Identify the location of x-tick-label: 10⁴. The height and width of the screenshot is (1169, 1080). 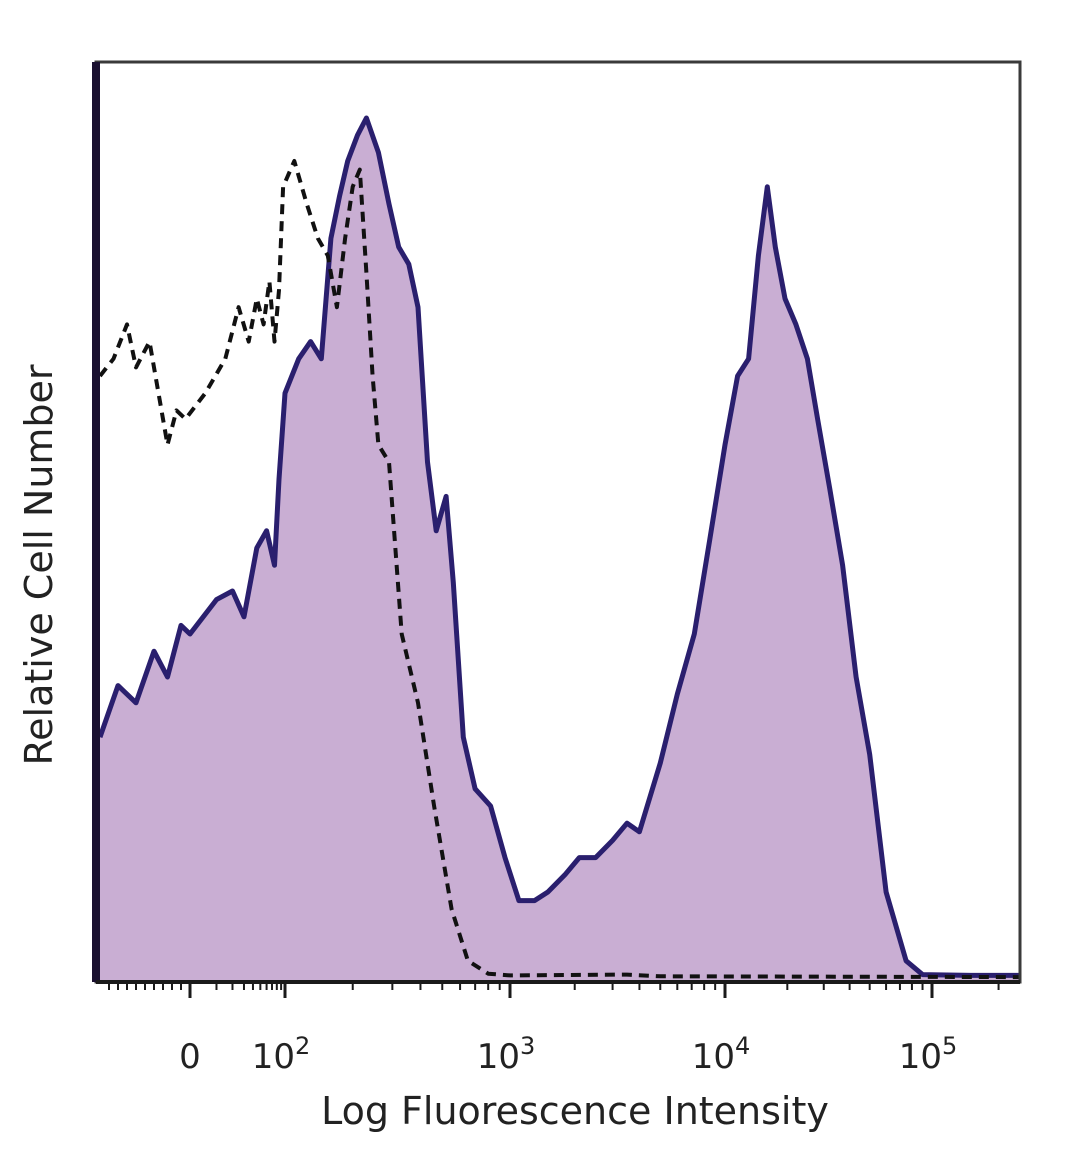
(721, 1054).